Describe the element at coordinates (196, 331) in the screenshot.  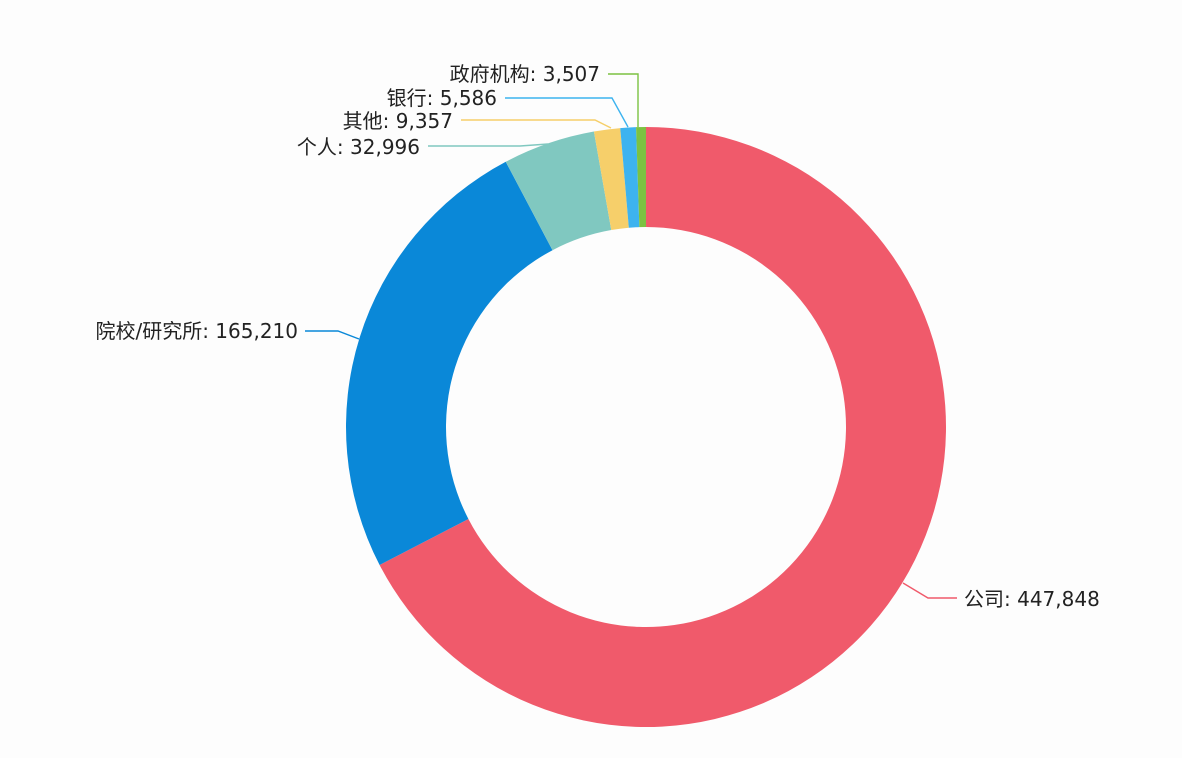
I see `slice-label-university: 院校/研究所: 165,210` at that location.